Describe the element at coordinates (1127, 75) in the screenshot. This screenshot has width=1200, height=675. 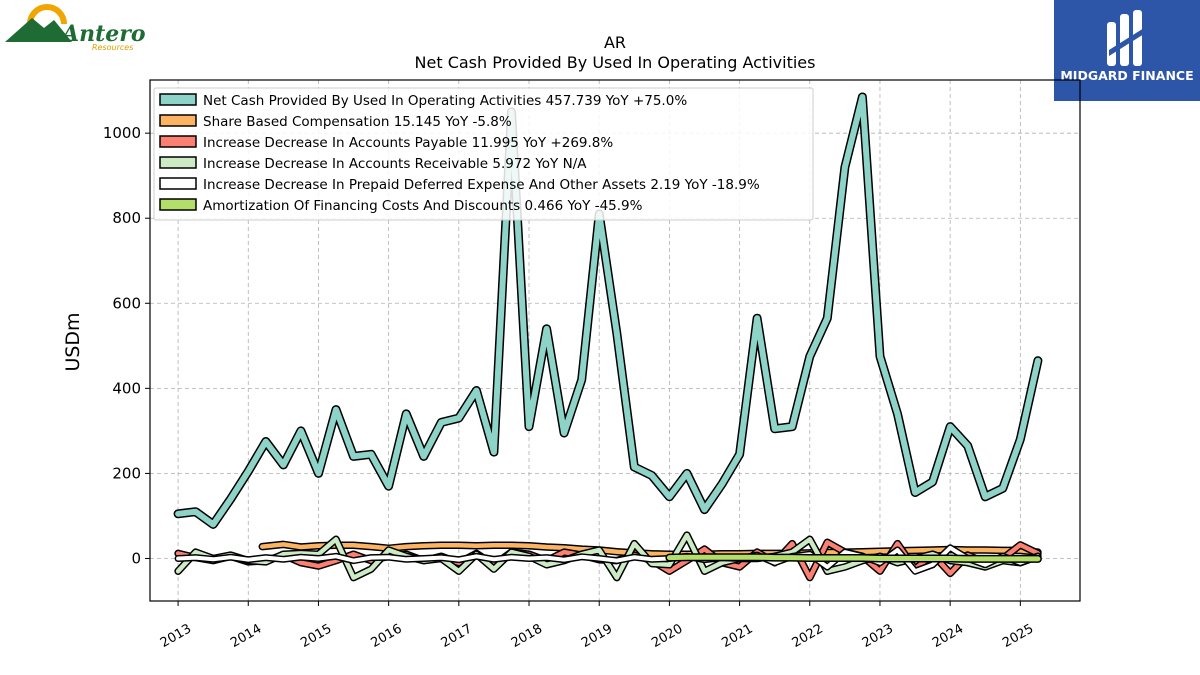
I see `midgard-brand-text: MIDGARD FINANCE` at that location.